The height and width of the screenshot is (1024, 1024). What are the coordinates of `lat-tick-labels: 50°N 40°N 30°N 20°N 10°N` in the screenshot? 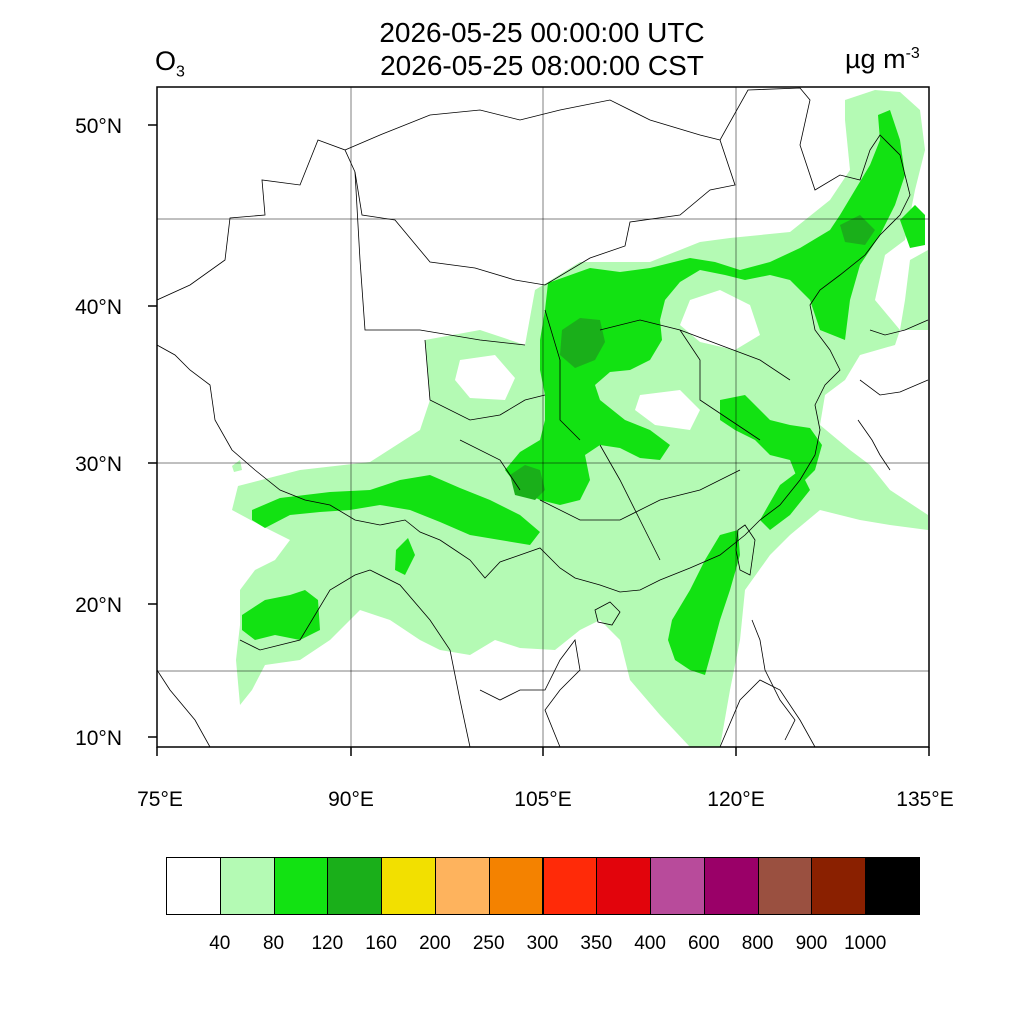 It's located at (98, 432).